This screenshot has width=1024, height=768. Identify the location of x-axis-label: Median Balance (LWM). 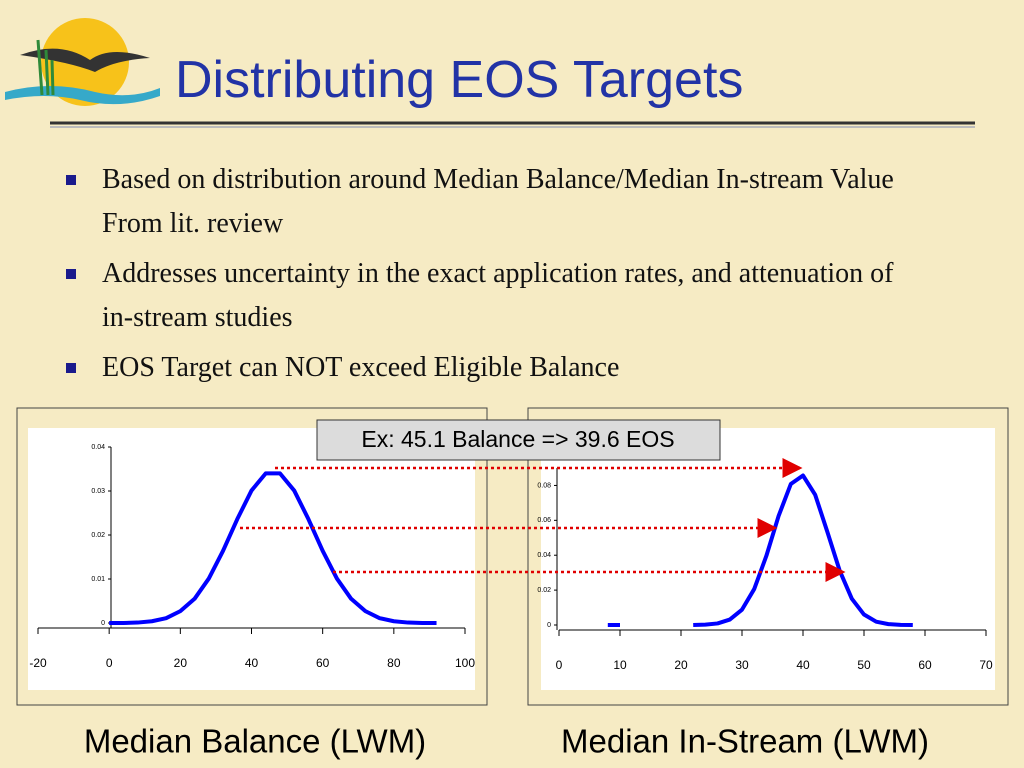
(255, 741).